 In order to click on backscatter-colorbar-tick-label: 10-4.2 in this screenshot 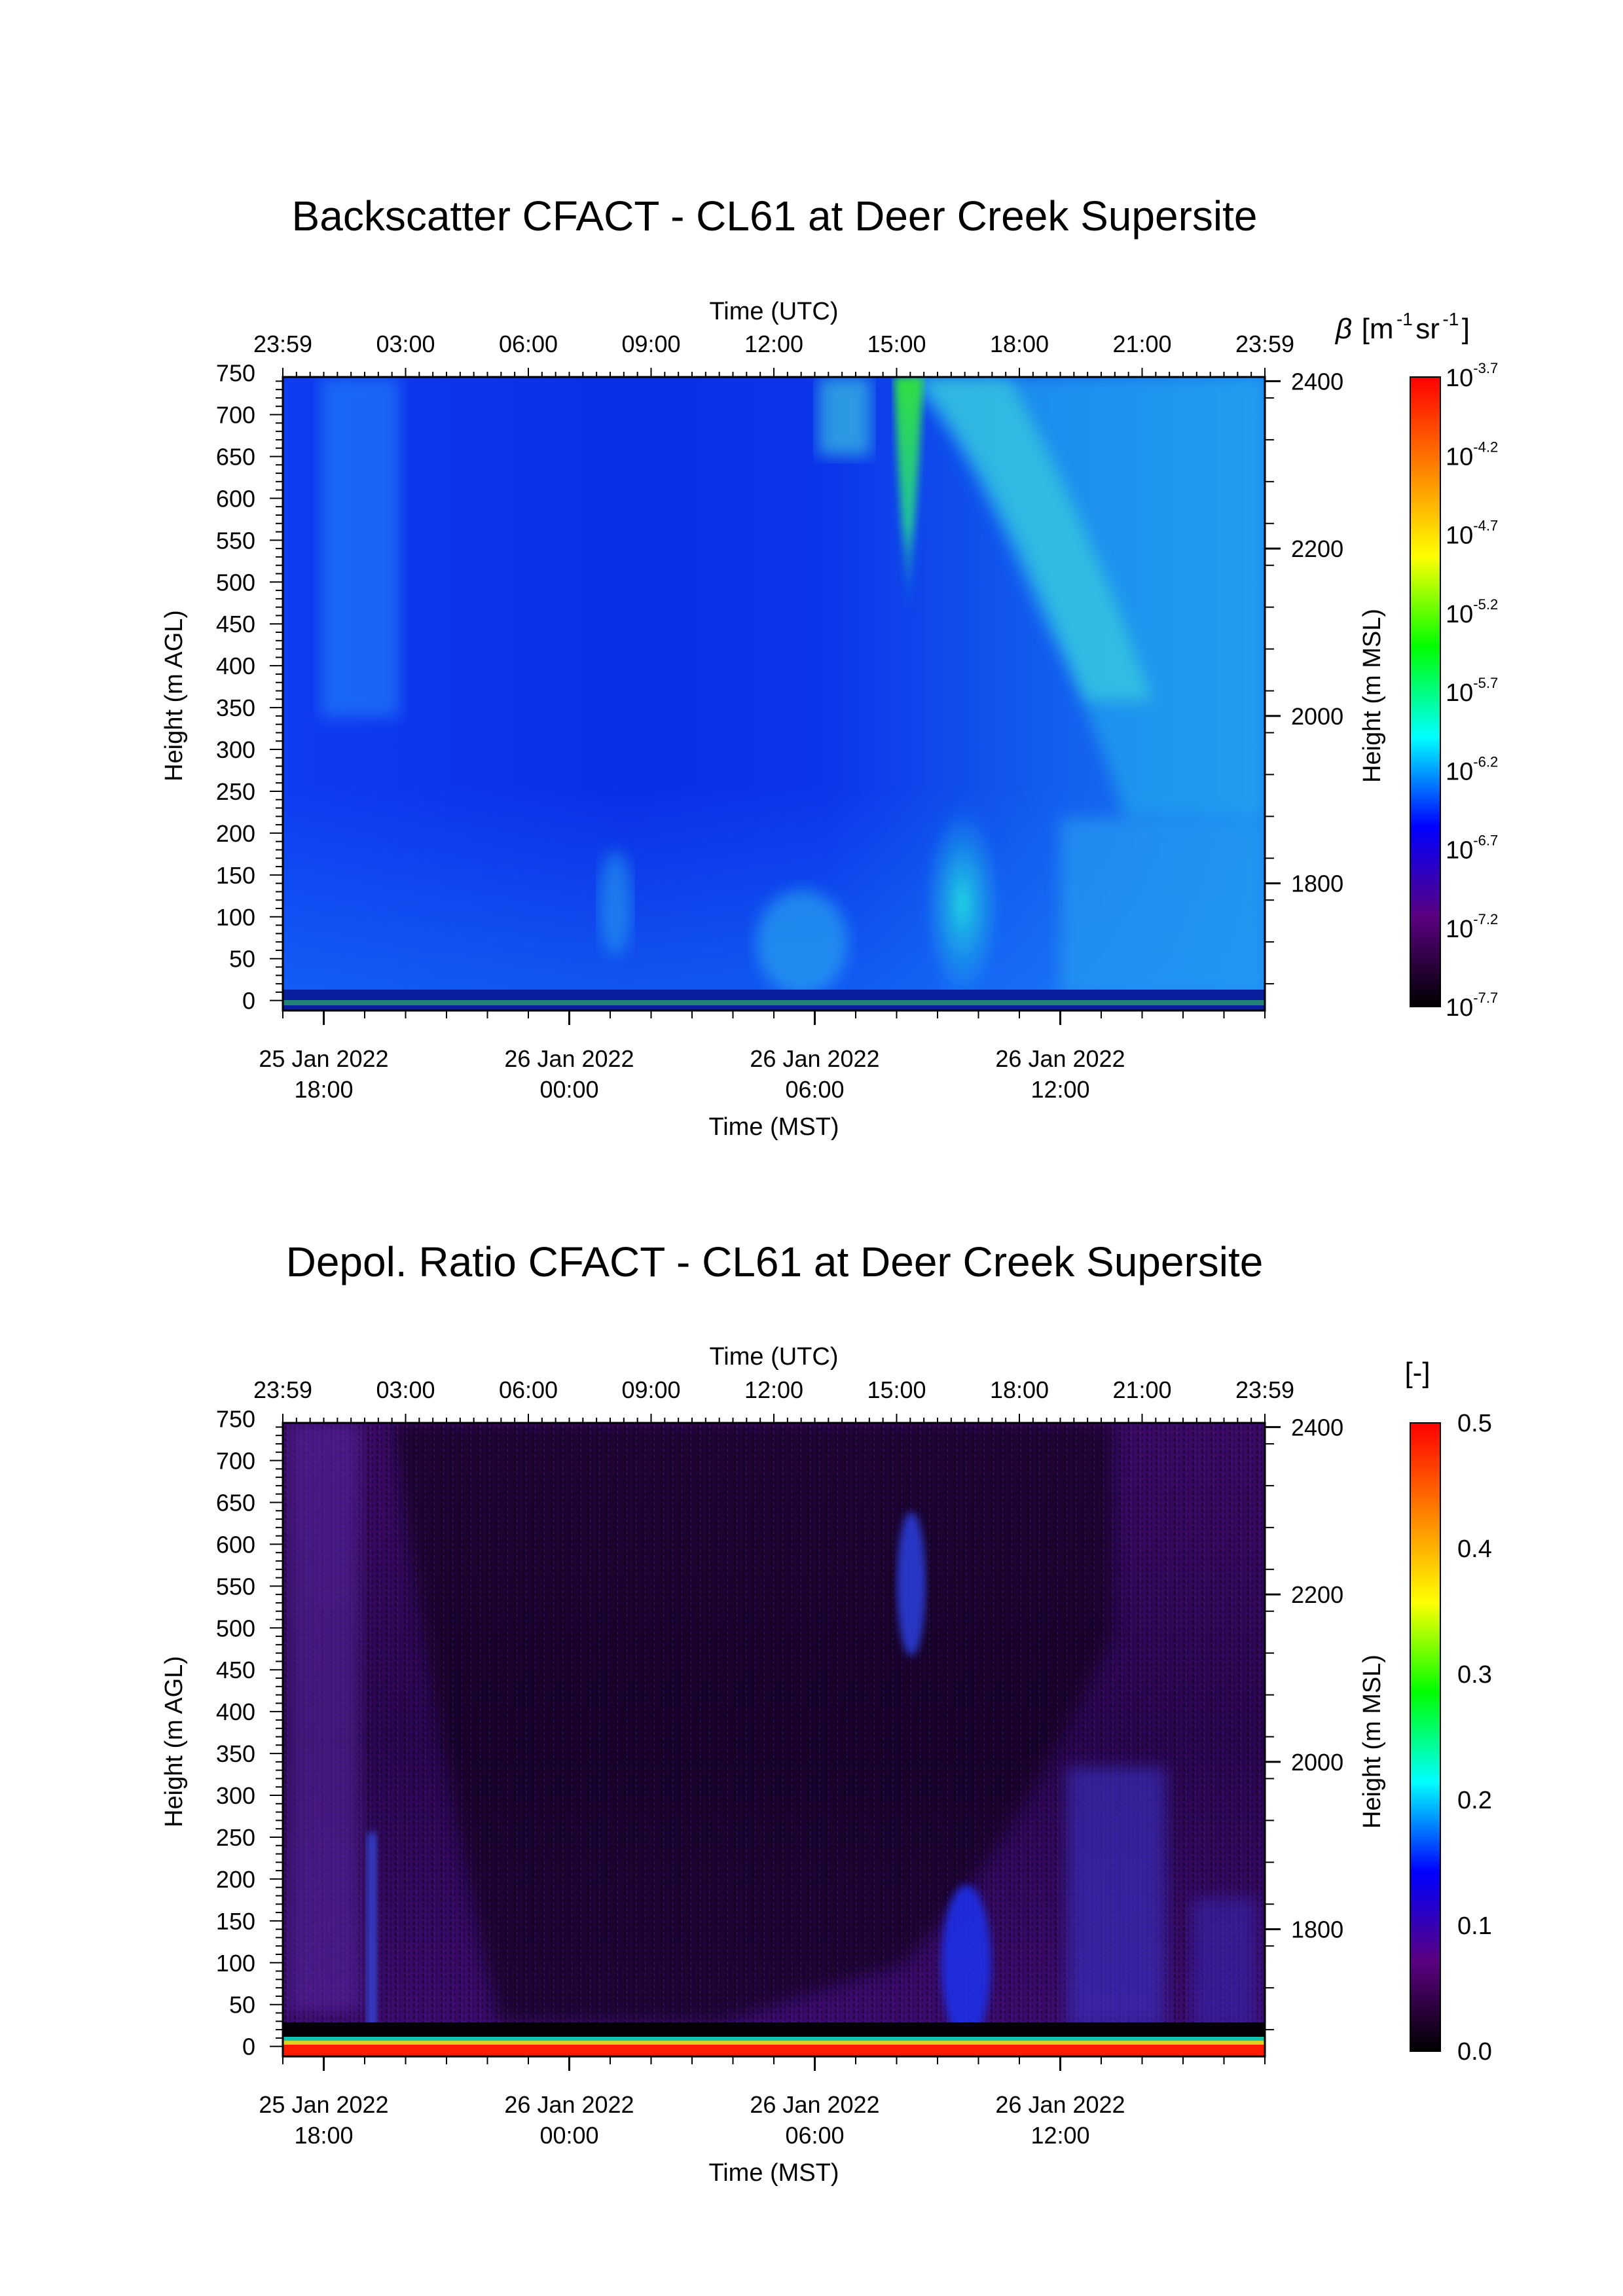, I will do `click(1472, 455)`.